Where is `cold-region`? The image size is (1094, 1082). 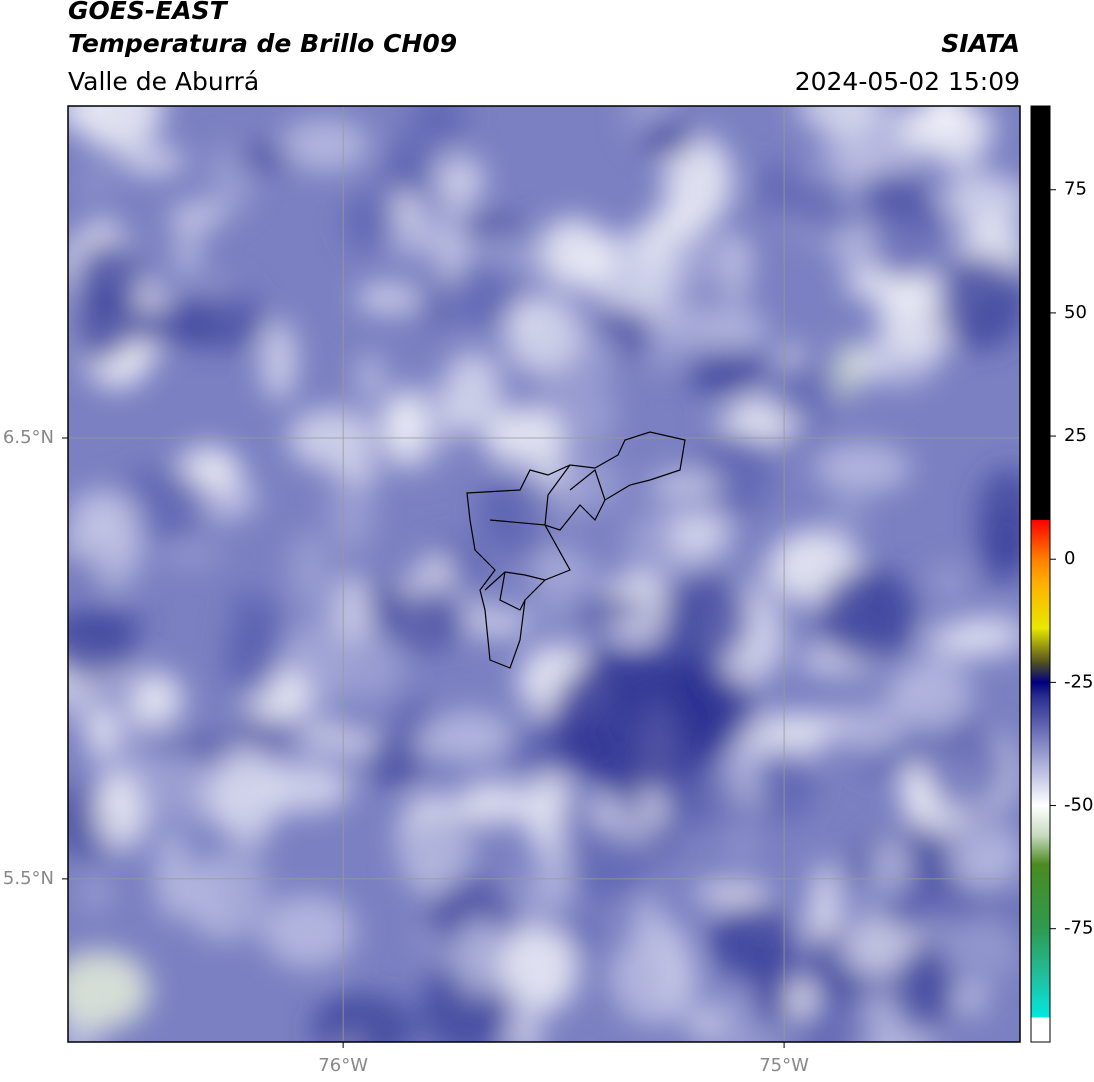 cold-region is located at coordinates (640, 720).